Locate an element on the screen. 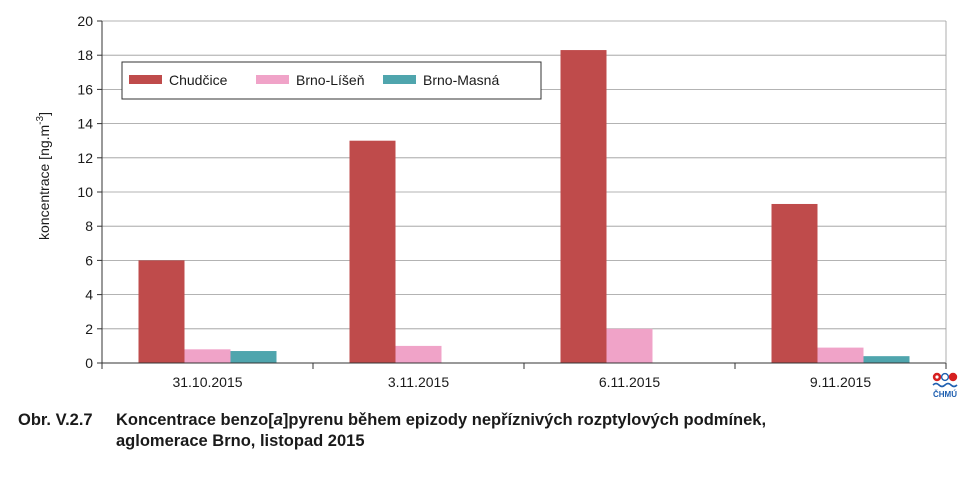 The height and width of the screenshot is (481, 975). x-tick-label: 31.10.2015 is located at coordinates (207, 382).